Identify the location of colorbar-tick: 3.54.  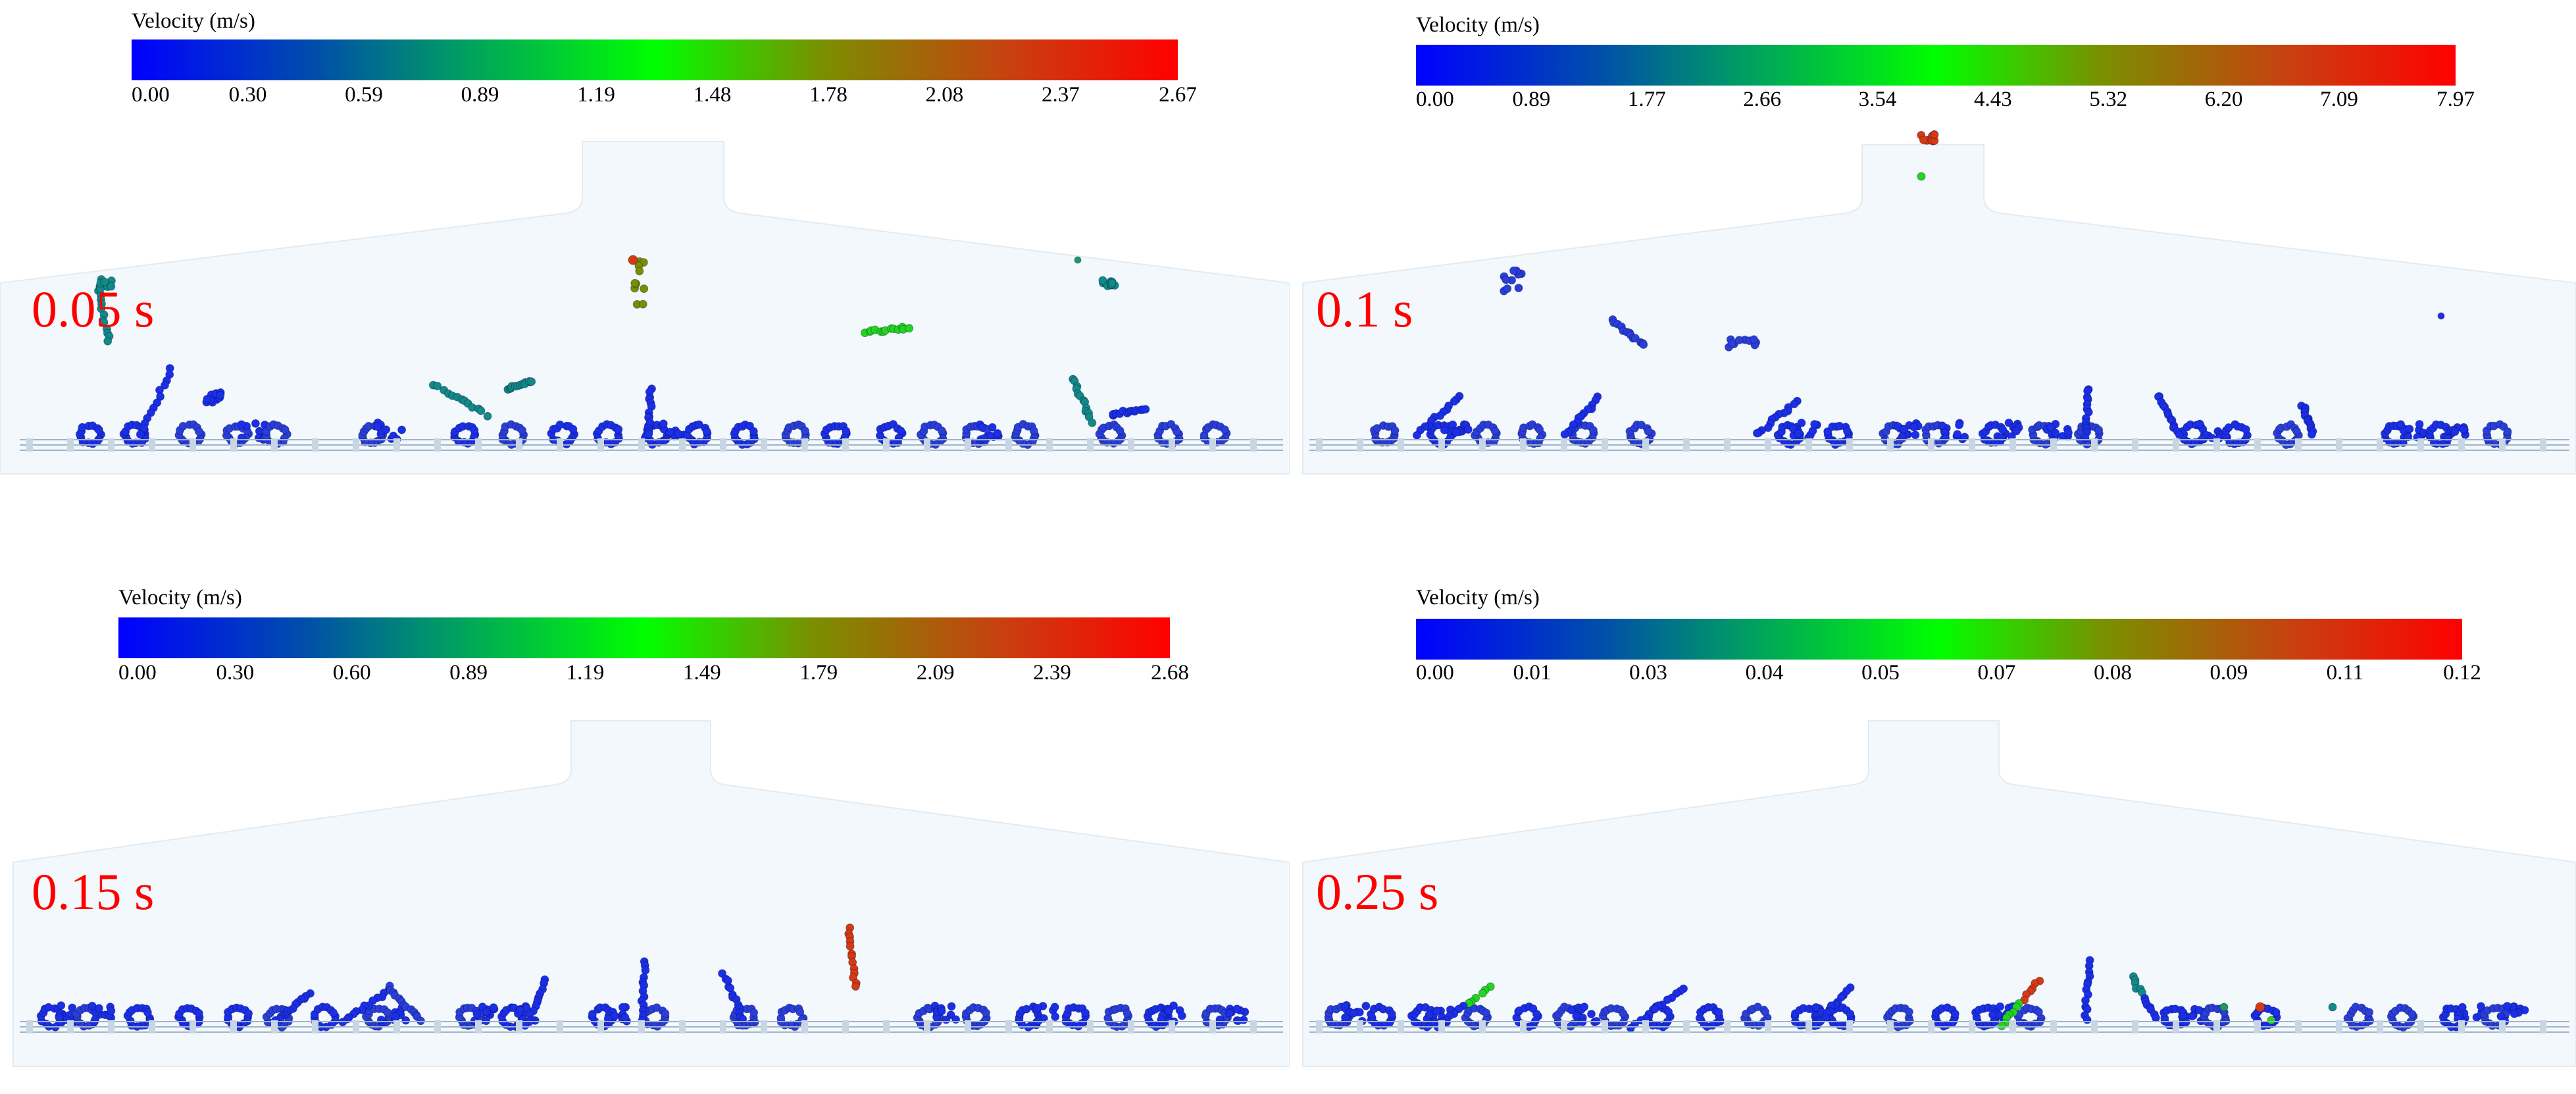
(1877, 99).